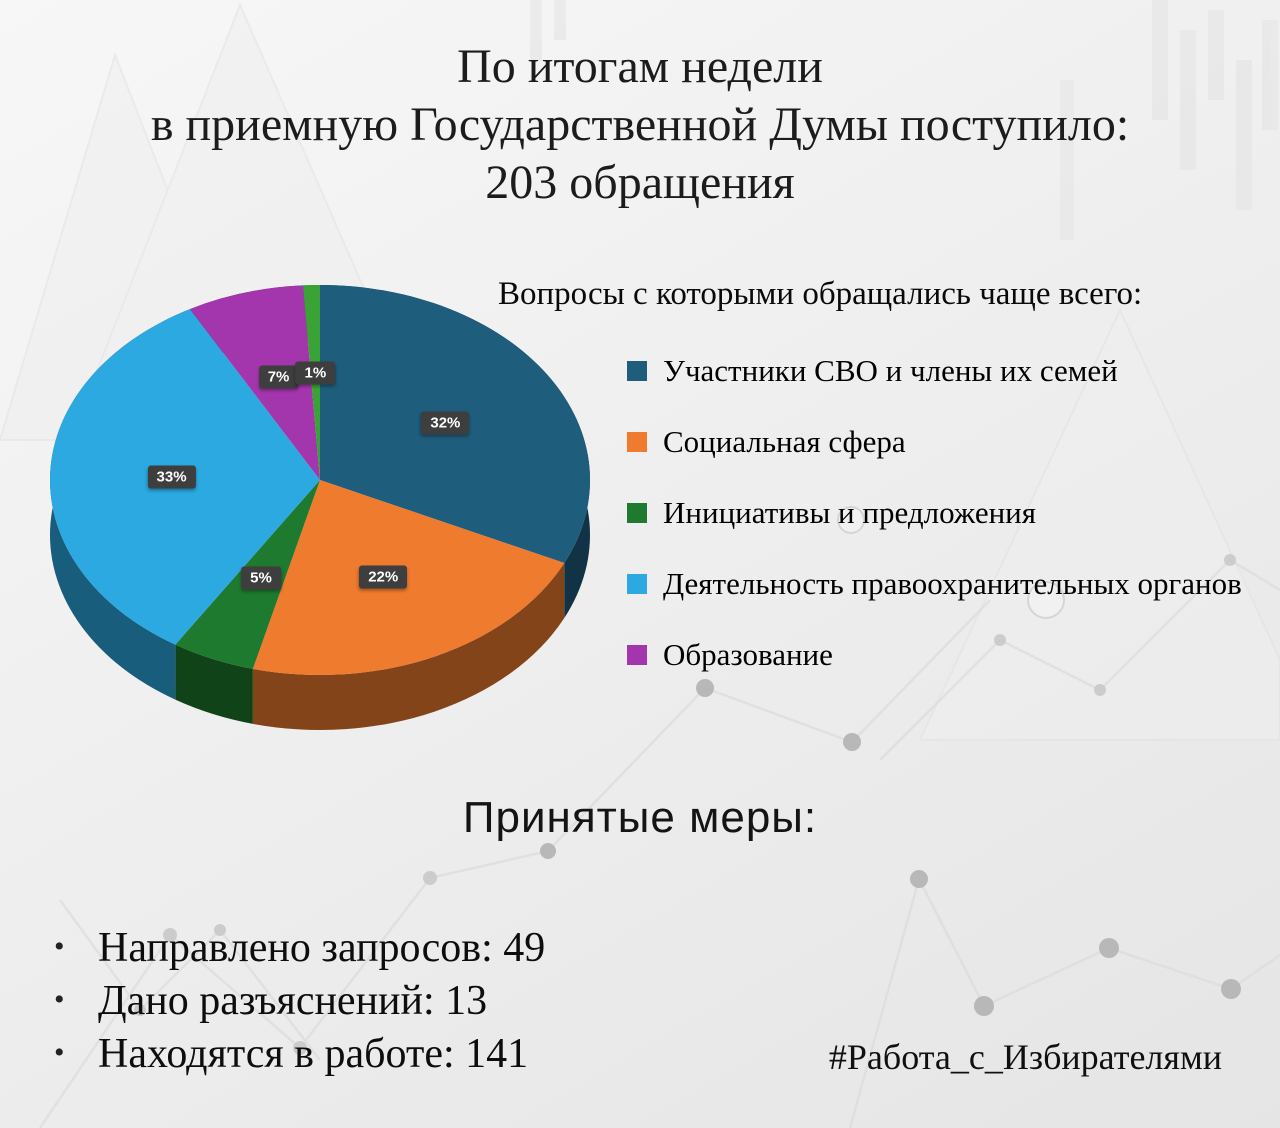 The width and height of the screenshot is (1280, 1128). I want to click on percent-label-2: 5%, so click(261, 578).